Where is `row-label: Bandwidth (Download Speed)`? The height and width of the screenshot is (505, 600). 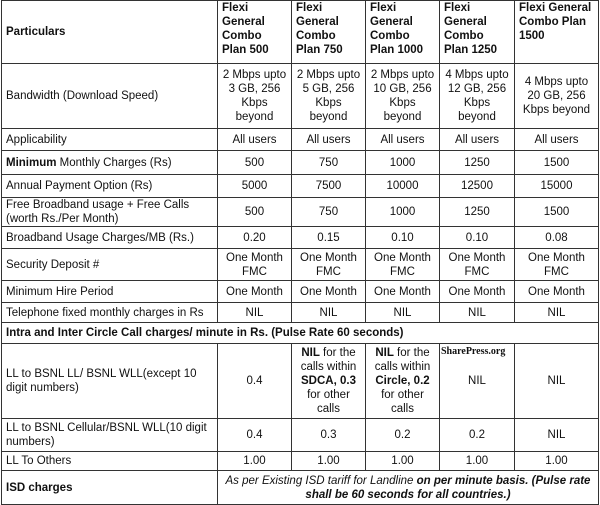 row-label: Bandwidth (Download Speed) is located at coordinates (109, 96).